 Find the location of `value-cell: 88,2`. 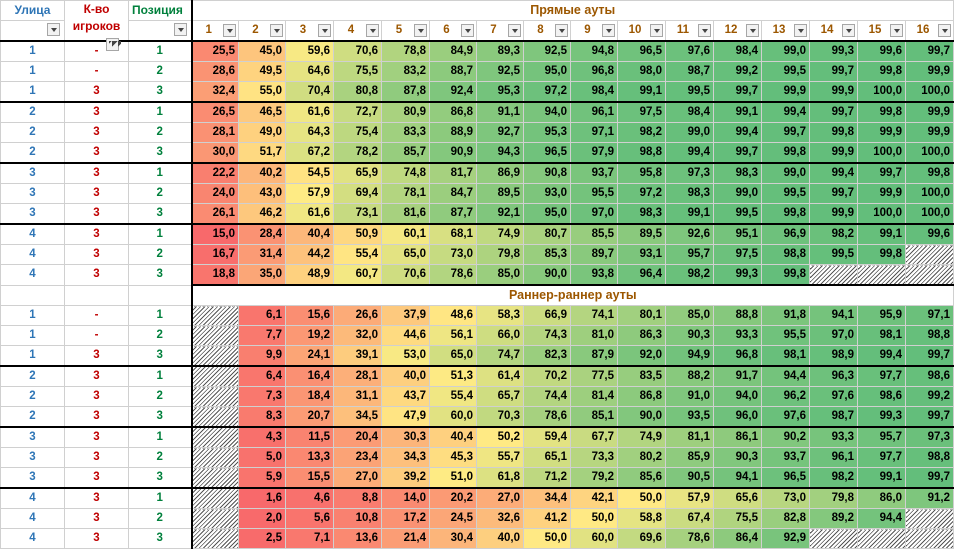

value-cell: 88,2 is located at coordinates (689, 376).